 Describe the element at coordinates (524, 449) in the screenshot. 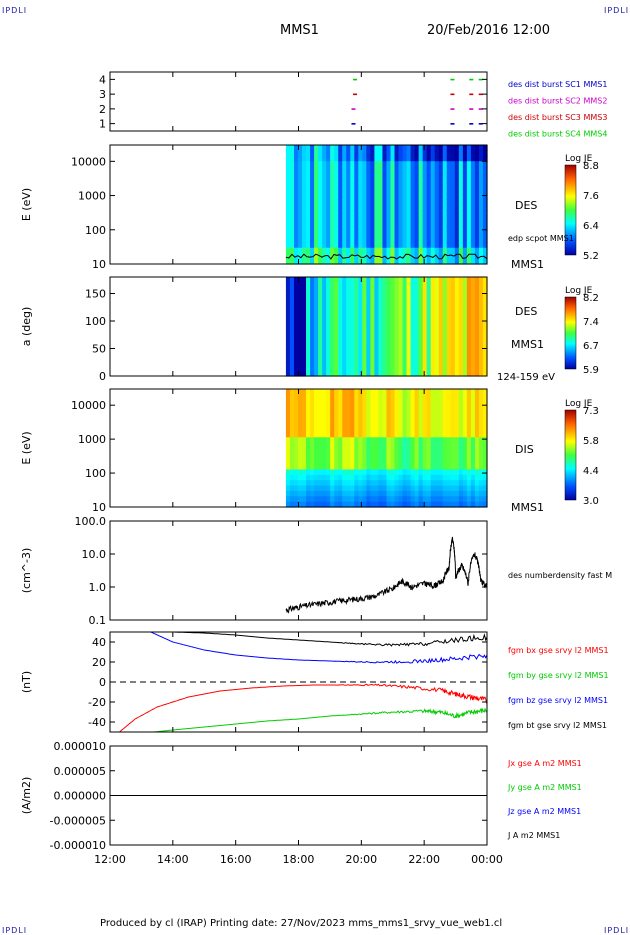

I see `dis_energy-right-label: DIS` at that location.